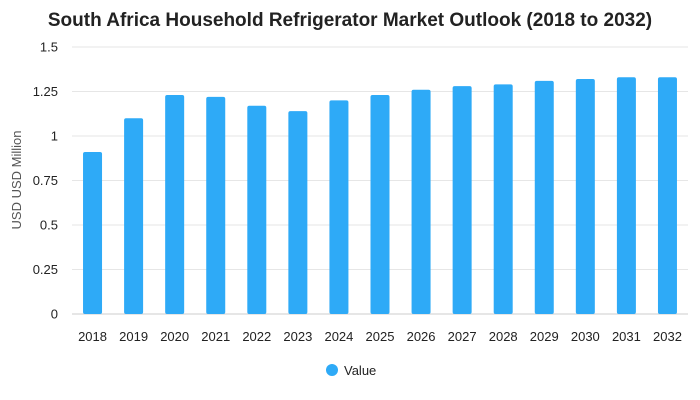  I want to click on x-tick-label: 2029, so click(544, 336).